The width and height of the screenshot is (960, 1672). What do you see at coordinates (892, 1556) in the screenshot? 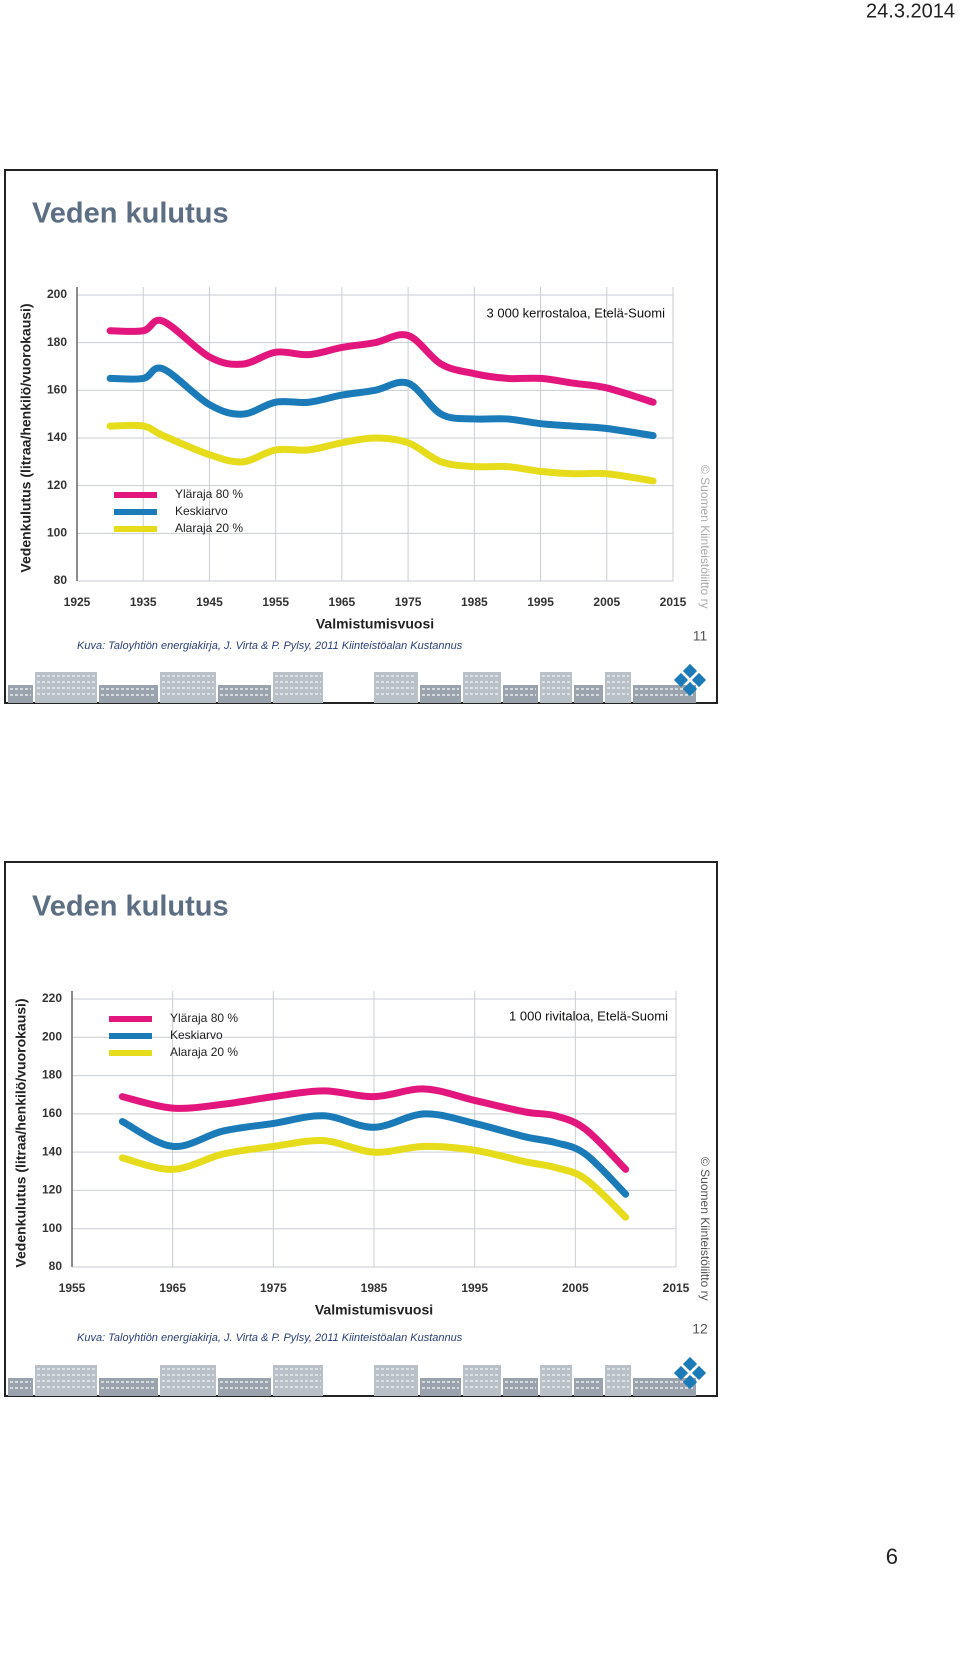
I see `page-number: 6` at bounding box center [892, 1556].